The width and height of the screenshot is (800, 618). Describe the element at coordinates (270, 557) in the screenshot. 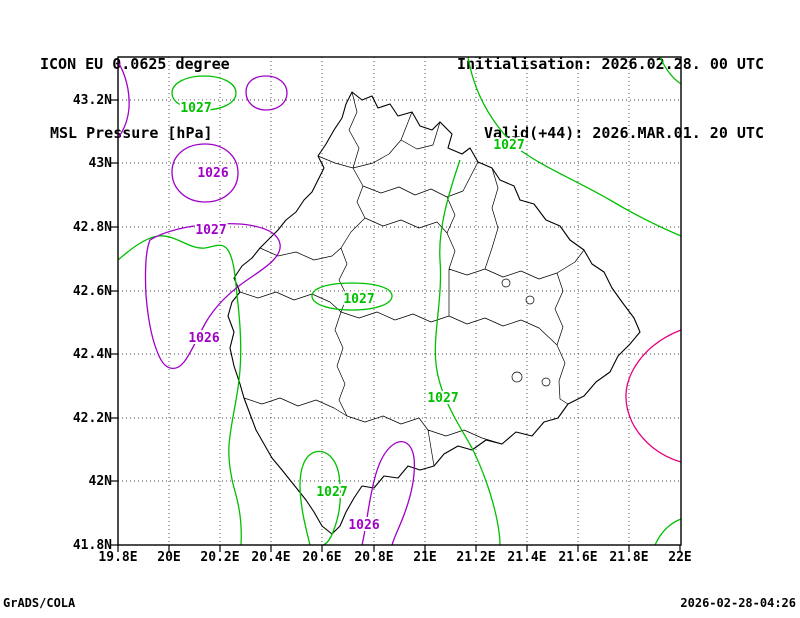

I see `x-axis-label: 20.4E` at that location.